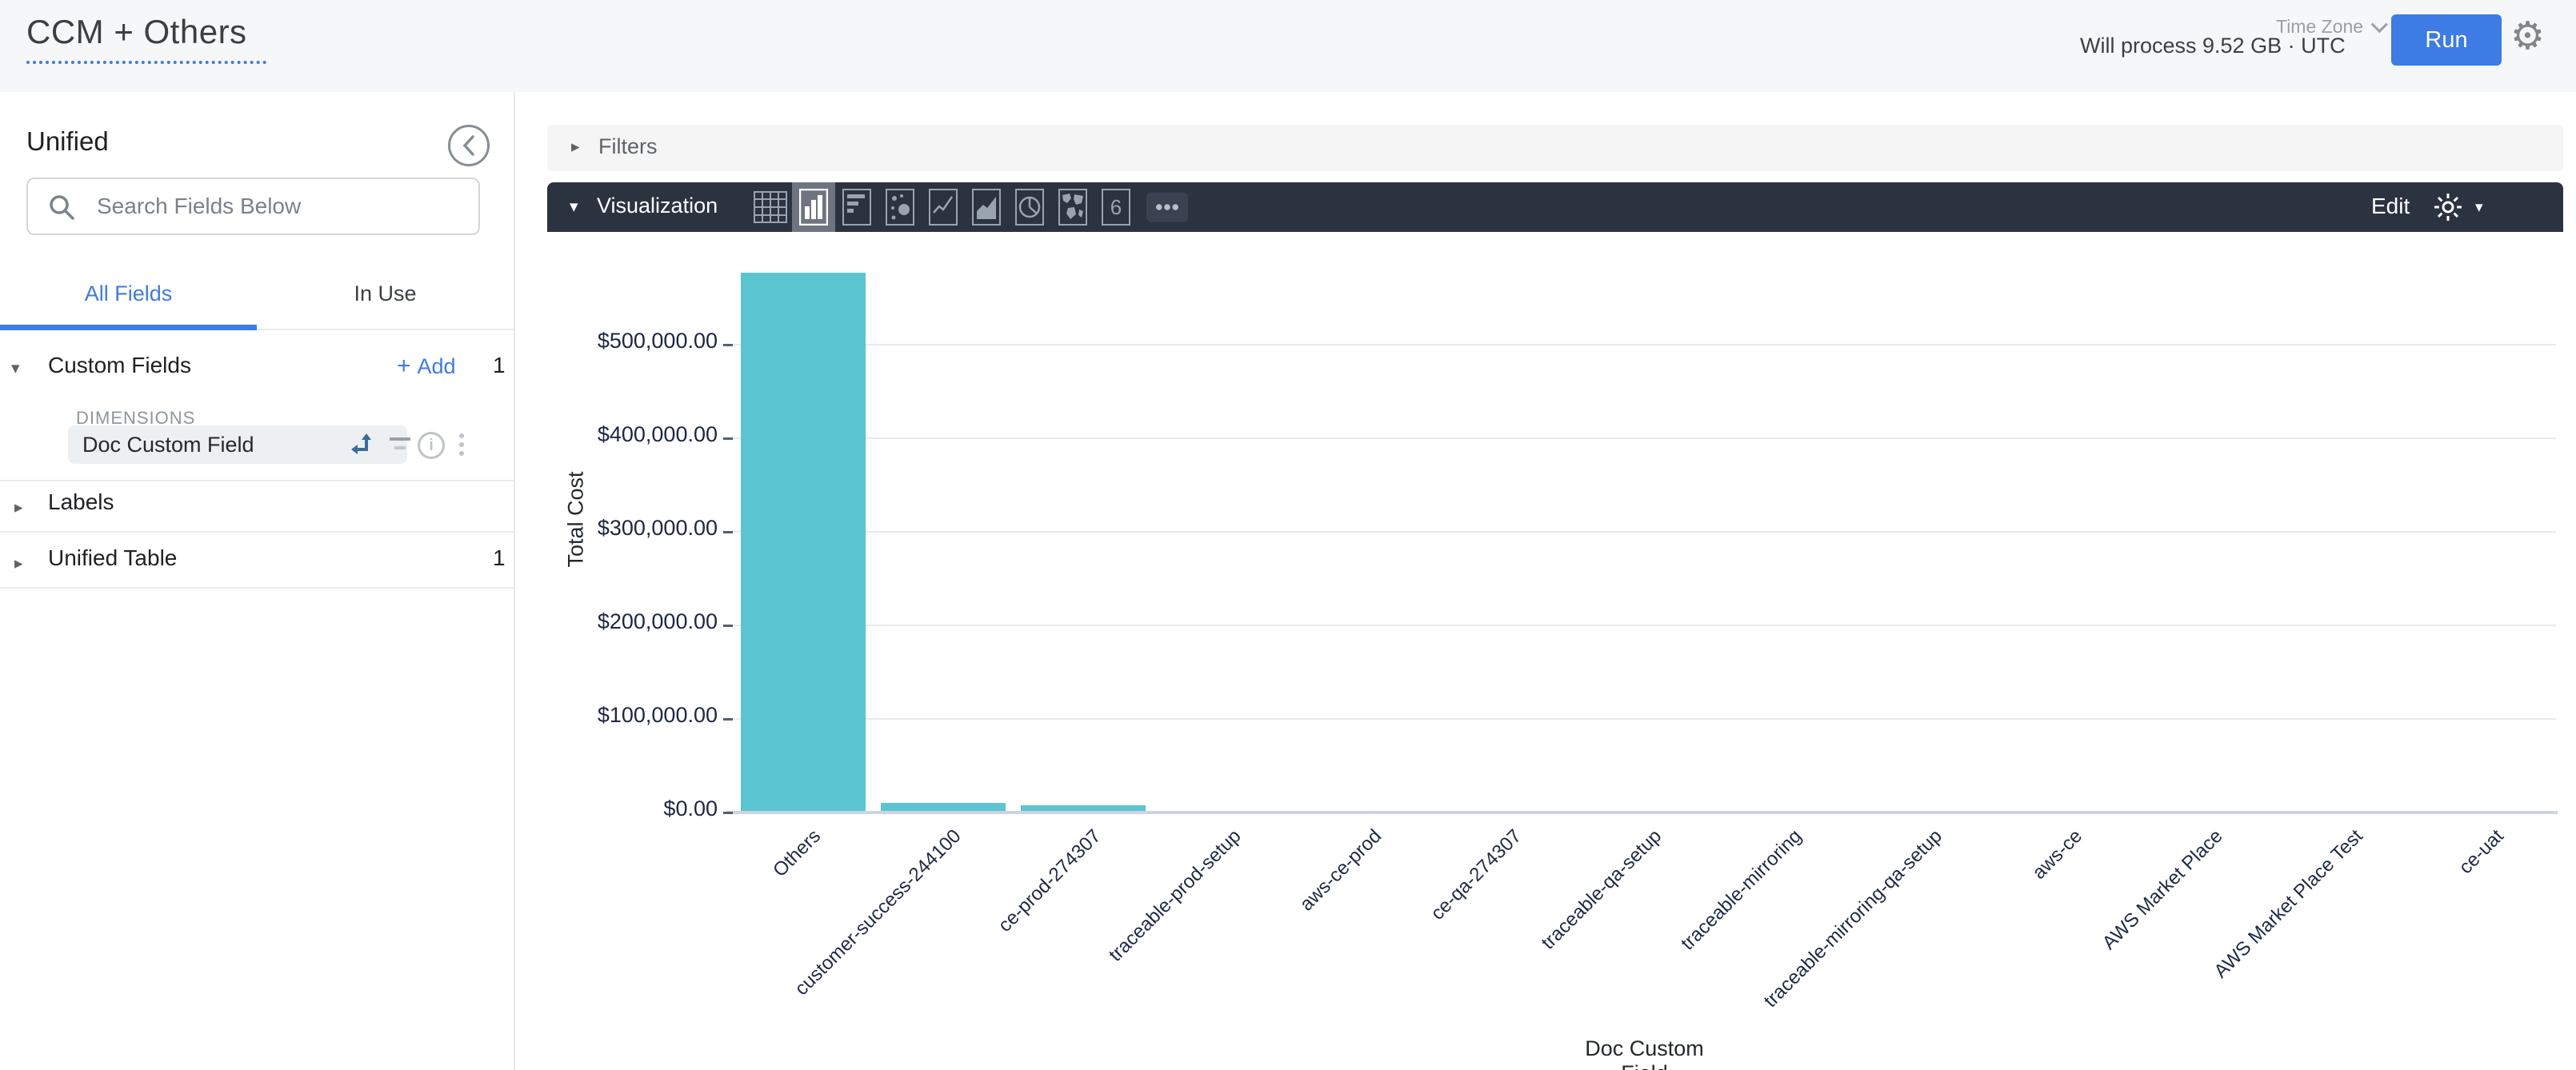 Image resolution: width=2576 pixels, height=1070 pixels. What do you see at coordinates (426, 366) in the screenshot?
I see `add-custom-field-button: + Add` at bounding box center [426, 366].